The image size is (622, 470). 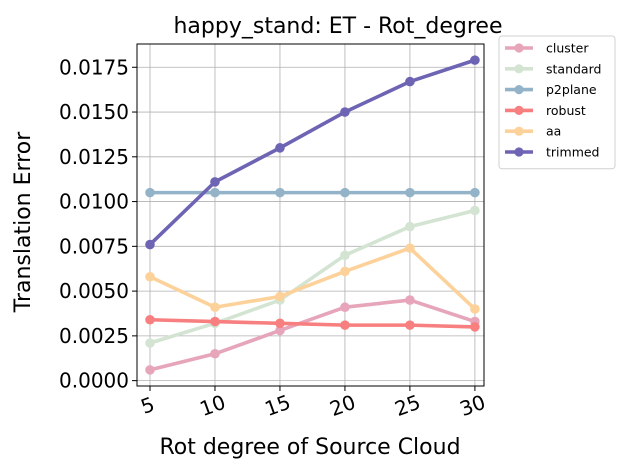 I want to click on x-tick-label: 30, so click(x=472, y=405).